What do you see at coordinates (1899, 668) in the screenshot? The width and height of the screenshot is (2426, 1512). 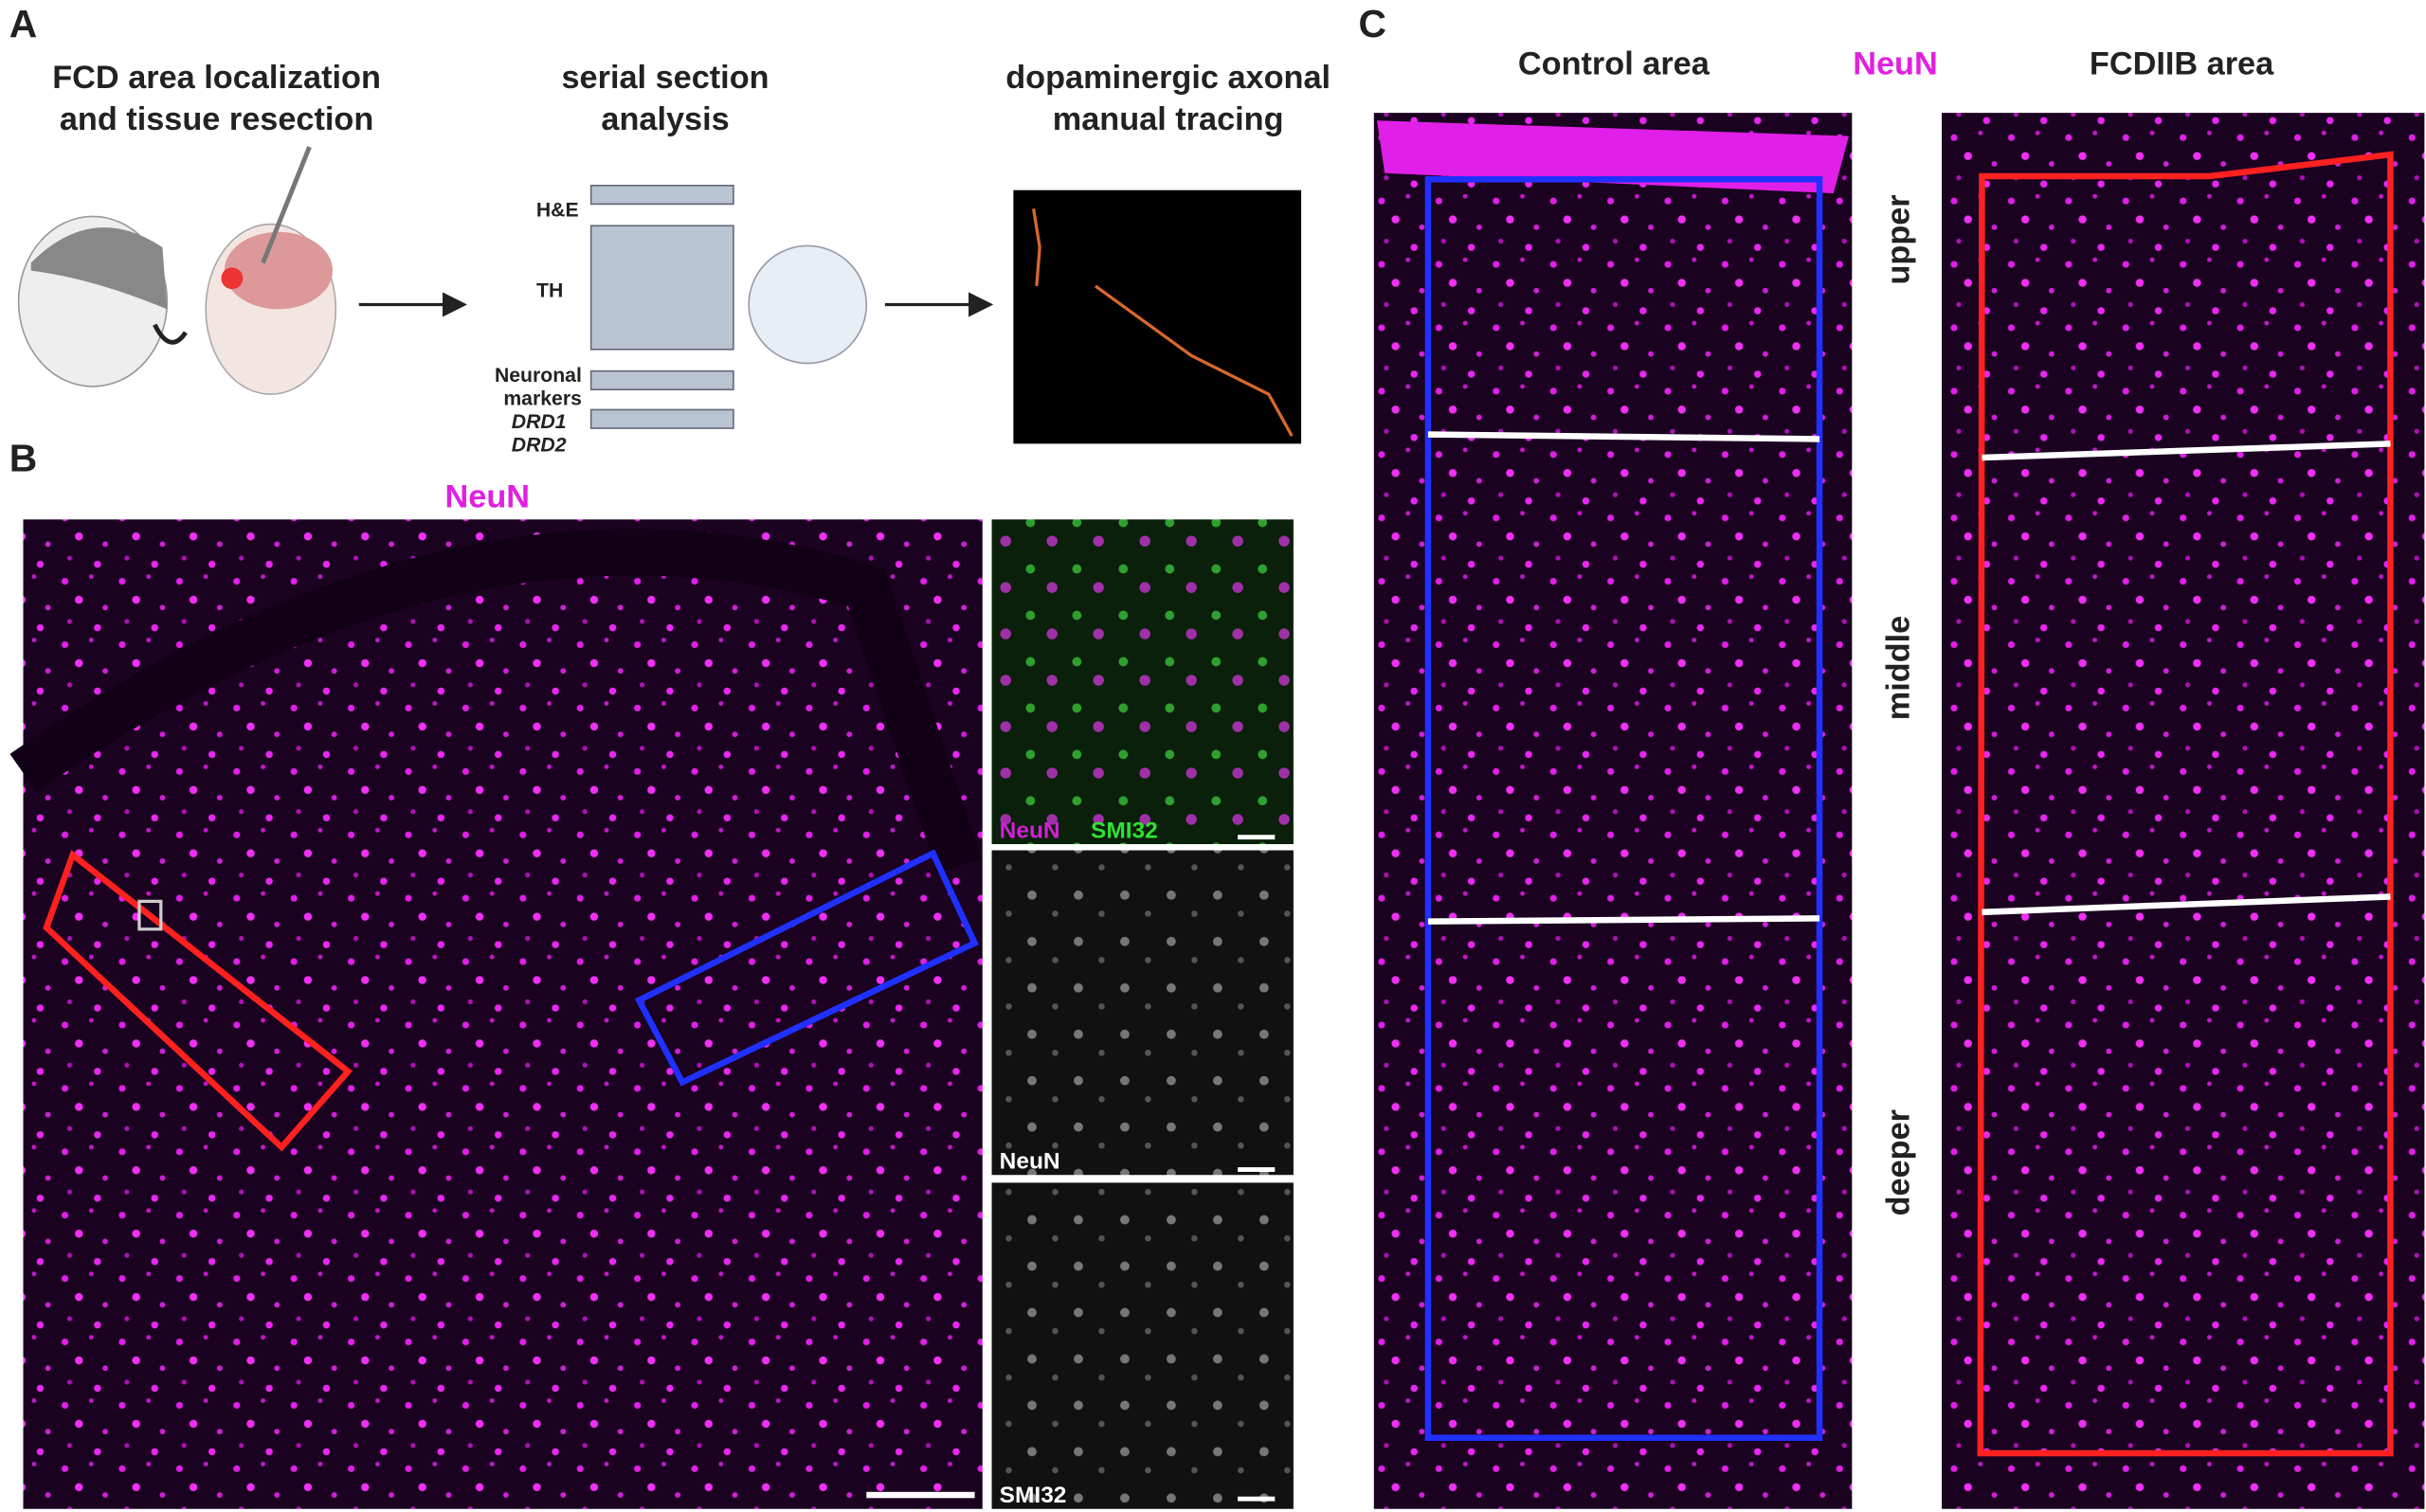 I see `layer-label: middle` at bounding box center [1899, 668].